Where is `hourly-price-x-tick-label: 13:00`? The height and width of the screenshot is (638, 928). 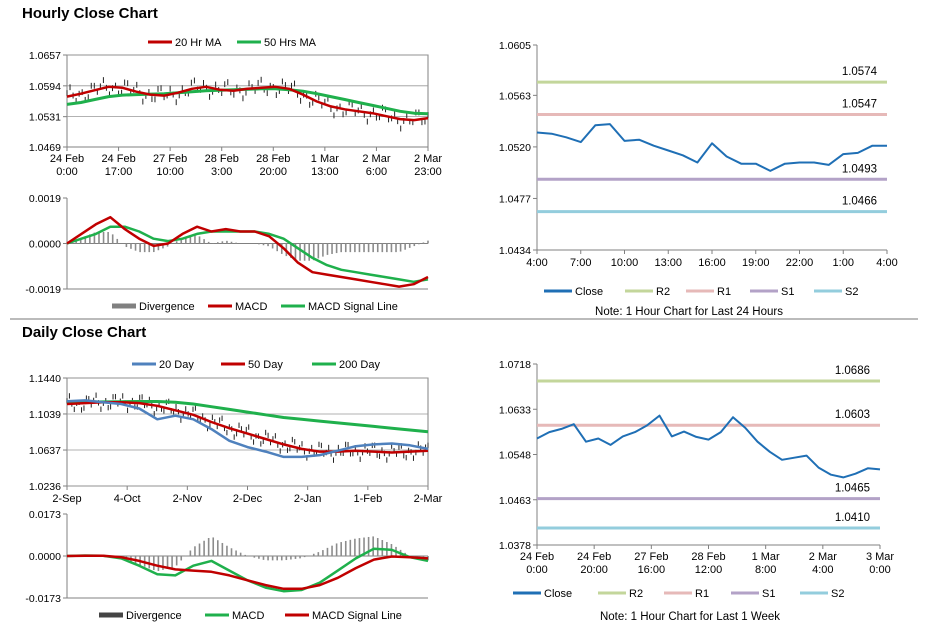 hourly-price-x-tick-label: 13:00 is located at coordinates (325, 172).